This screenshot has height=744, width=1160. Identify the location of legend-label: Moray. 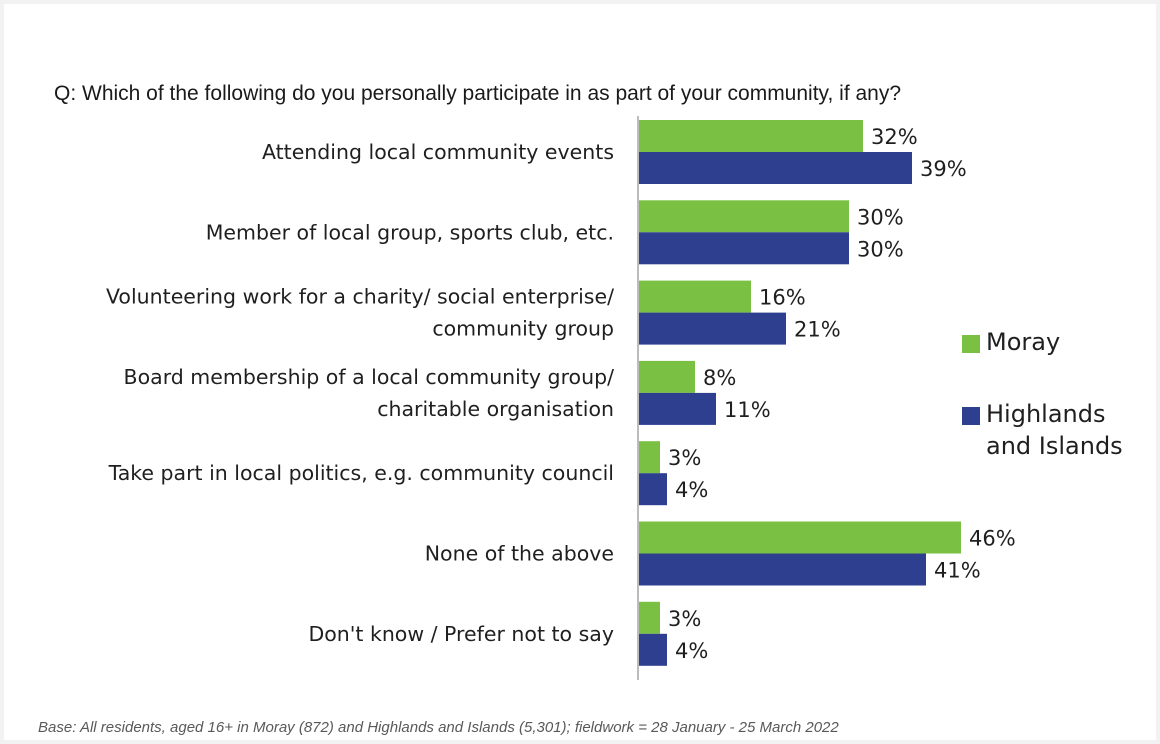
(1023, 342).